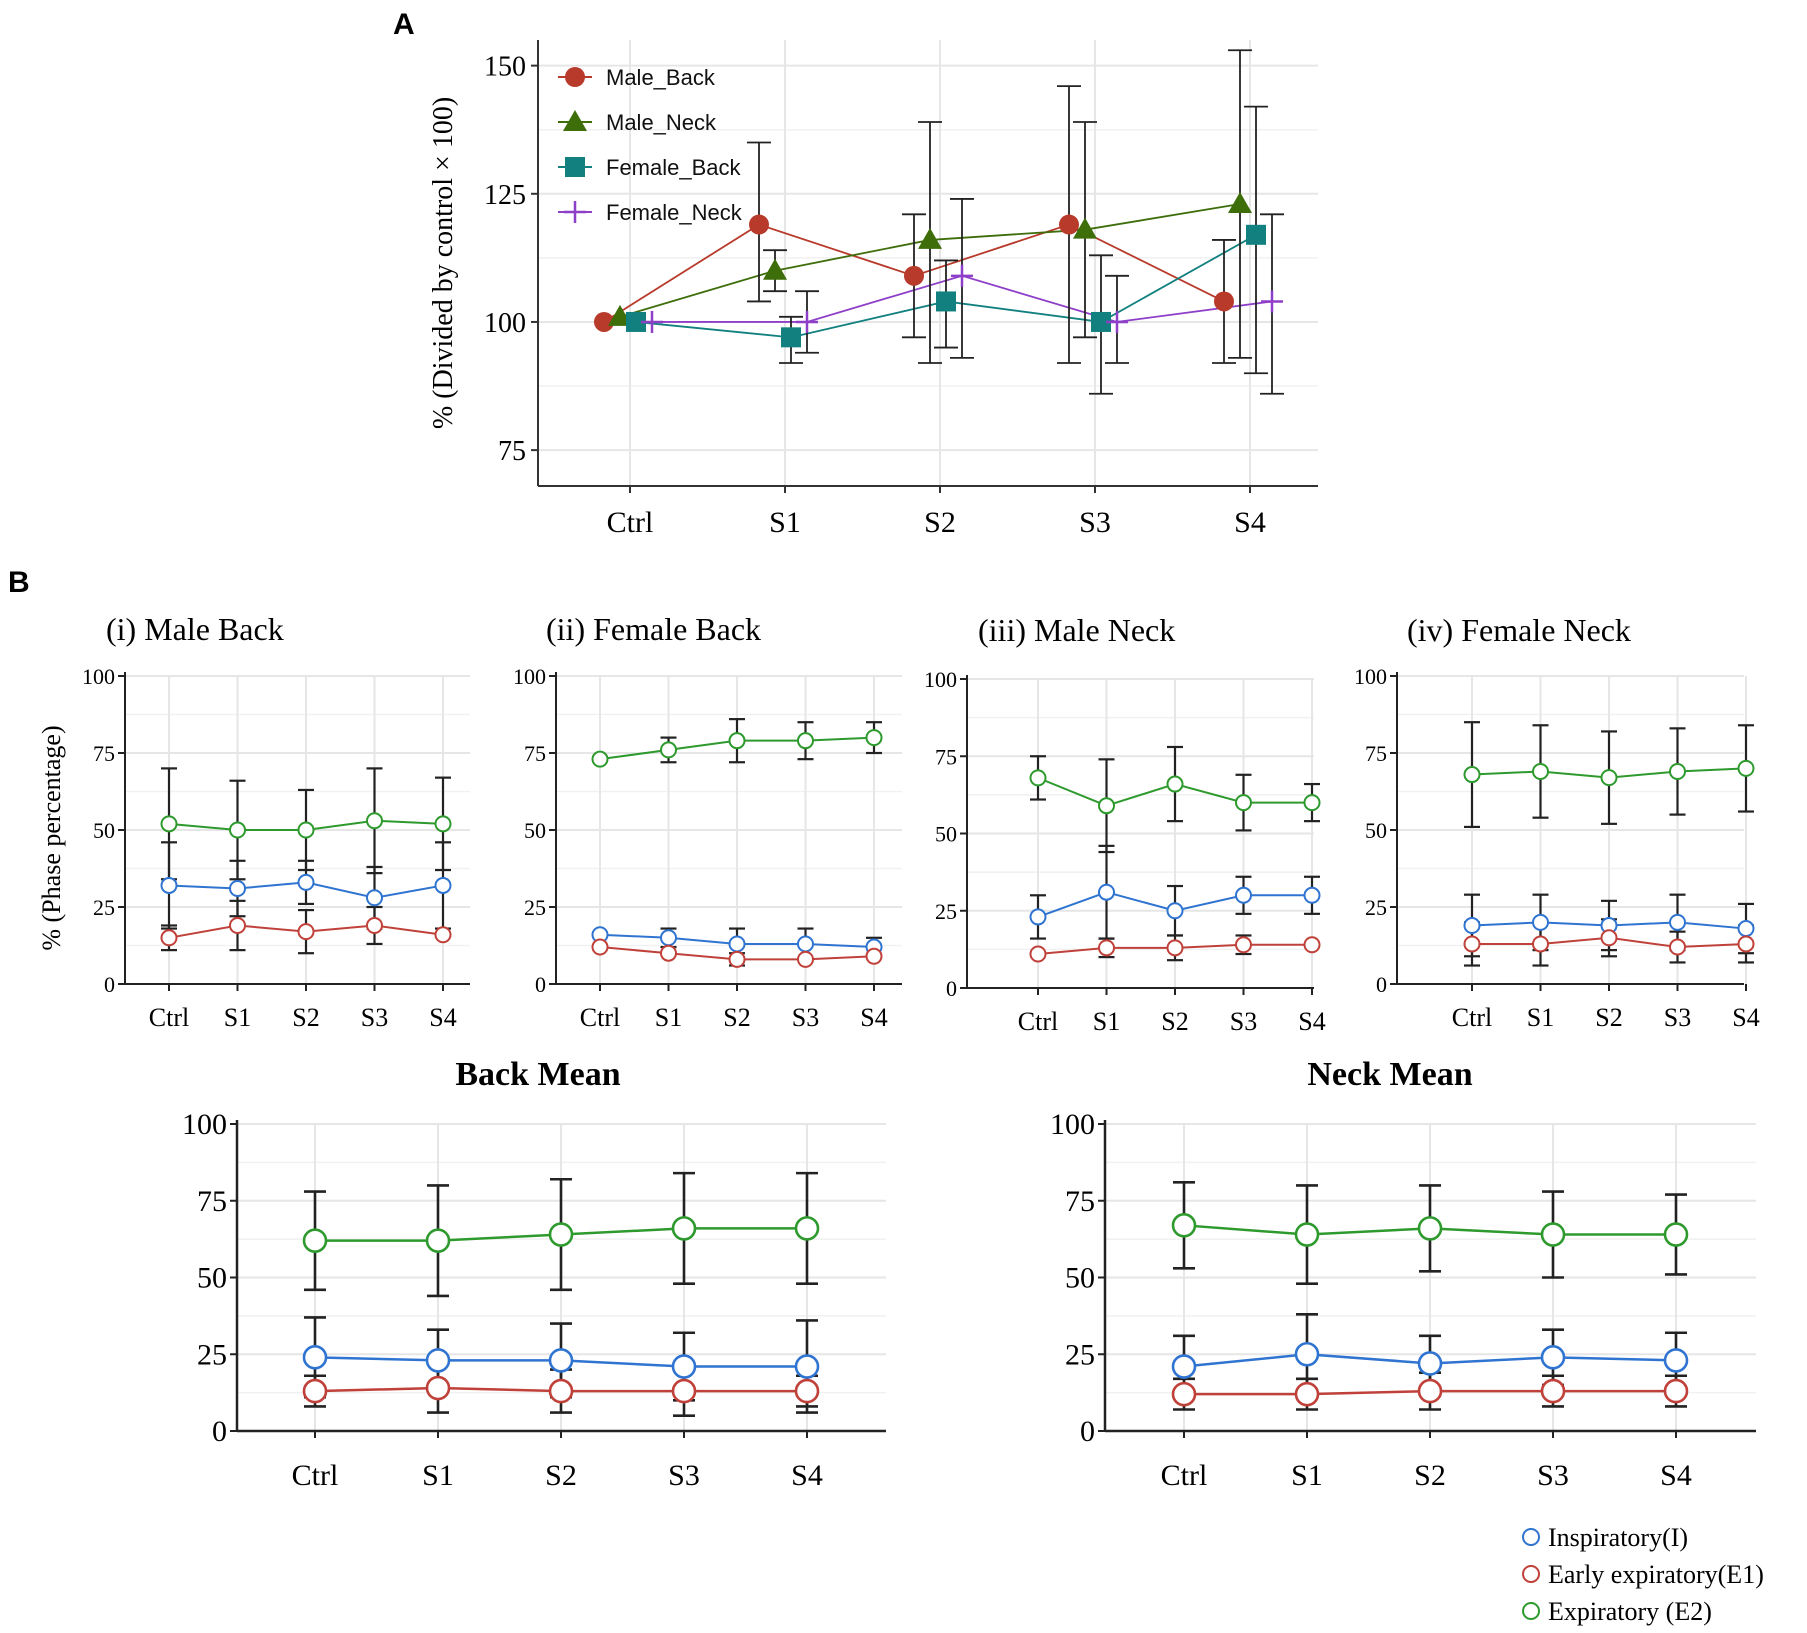 The width and height of the screenshot is (1807, 1633). I want to click on a-x-tick-label: S1, so click(785, 522).